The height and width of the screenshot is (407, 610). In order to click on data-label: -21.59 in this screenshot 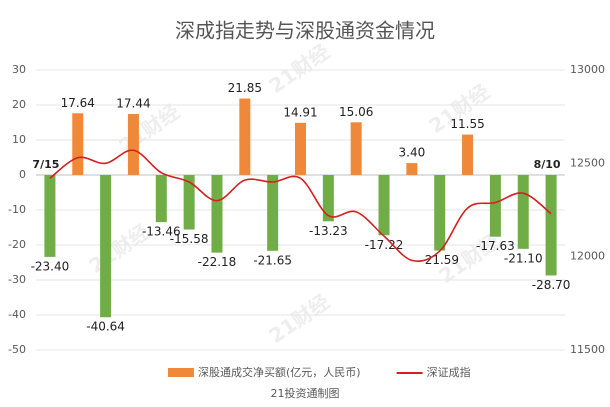, I will do `click(439, 260)`.